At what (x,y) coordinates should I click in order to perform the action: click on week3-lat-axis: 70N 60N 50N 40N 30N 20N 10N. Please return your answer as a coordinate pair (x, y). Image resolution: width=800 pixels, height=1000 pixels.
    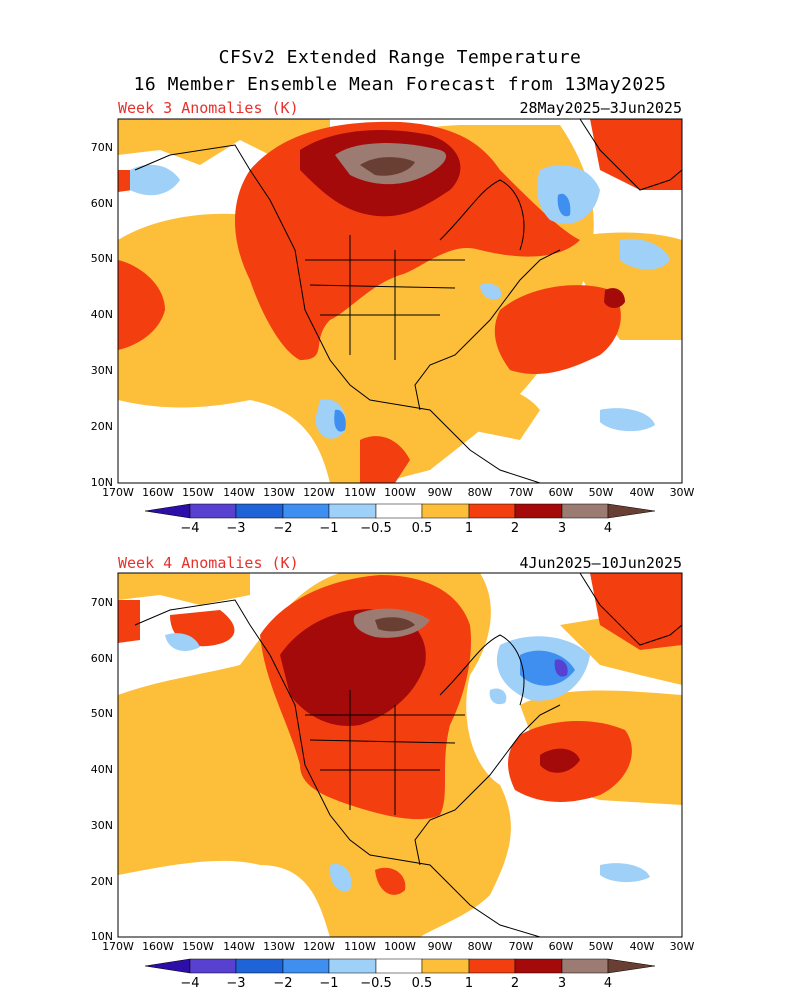
    Looking at the image, I should click on (102, 315).